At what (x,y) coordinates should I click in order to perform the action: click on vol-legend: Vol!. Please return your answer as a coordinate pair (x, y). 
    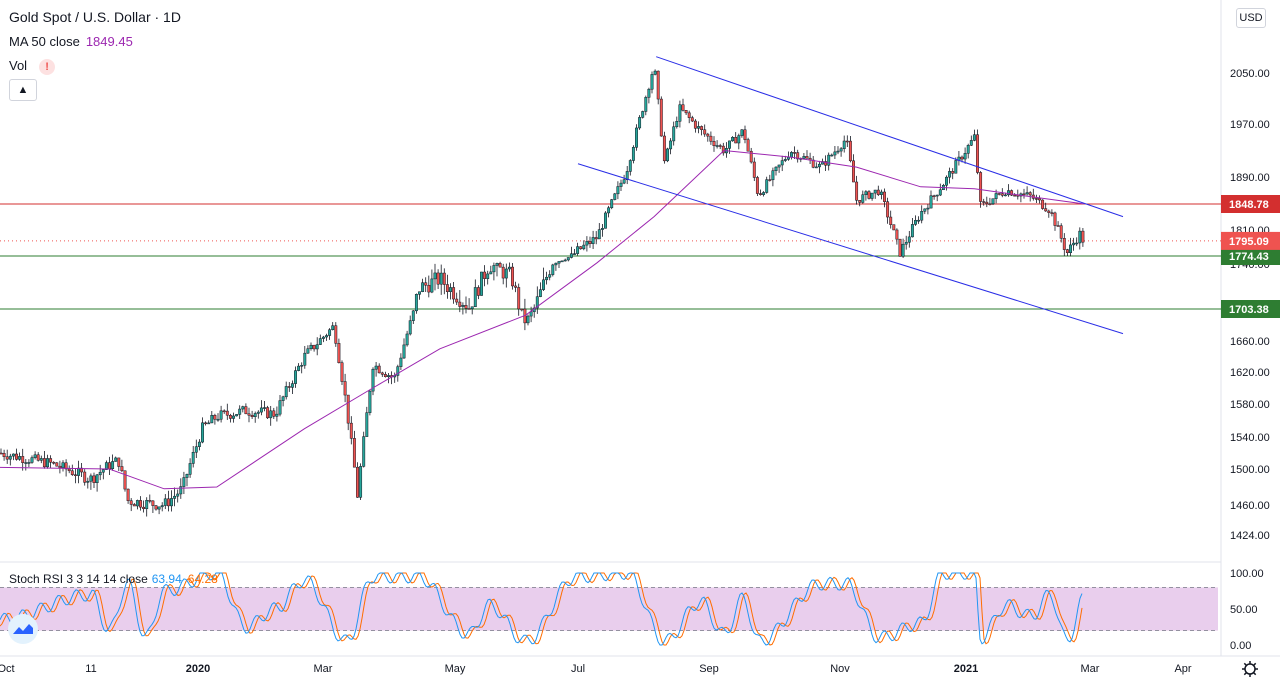
    Looking at the image, I should click on (32, 66).